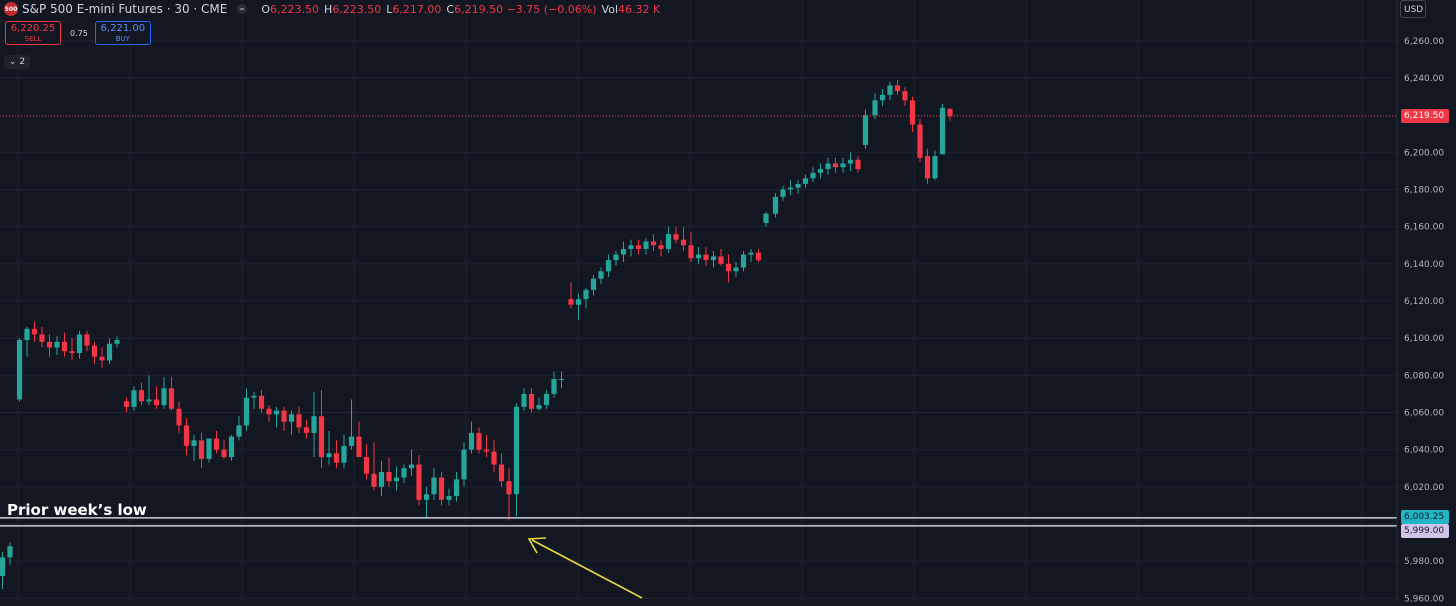  What do you see at coordinates (122, 33) in the screenshot?
I see `buy-button: 6,221.00 BUY` at bounding box center [122, 33].